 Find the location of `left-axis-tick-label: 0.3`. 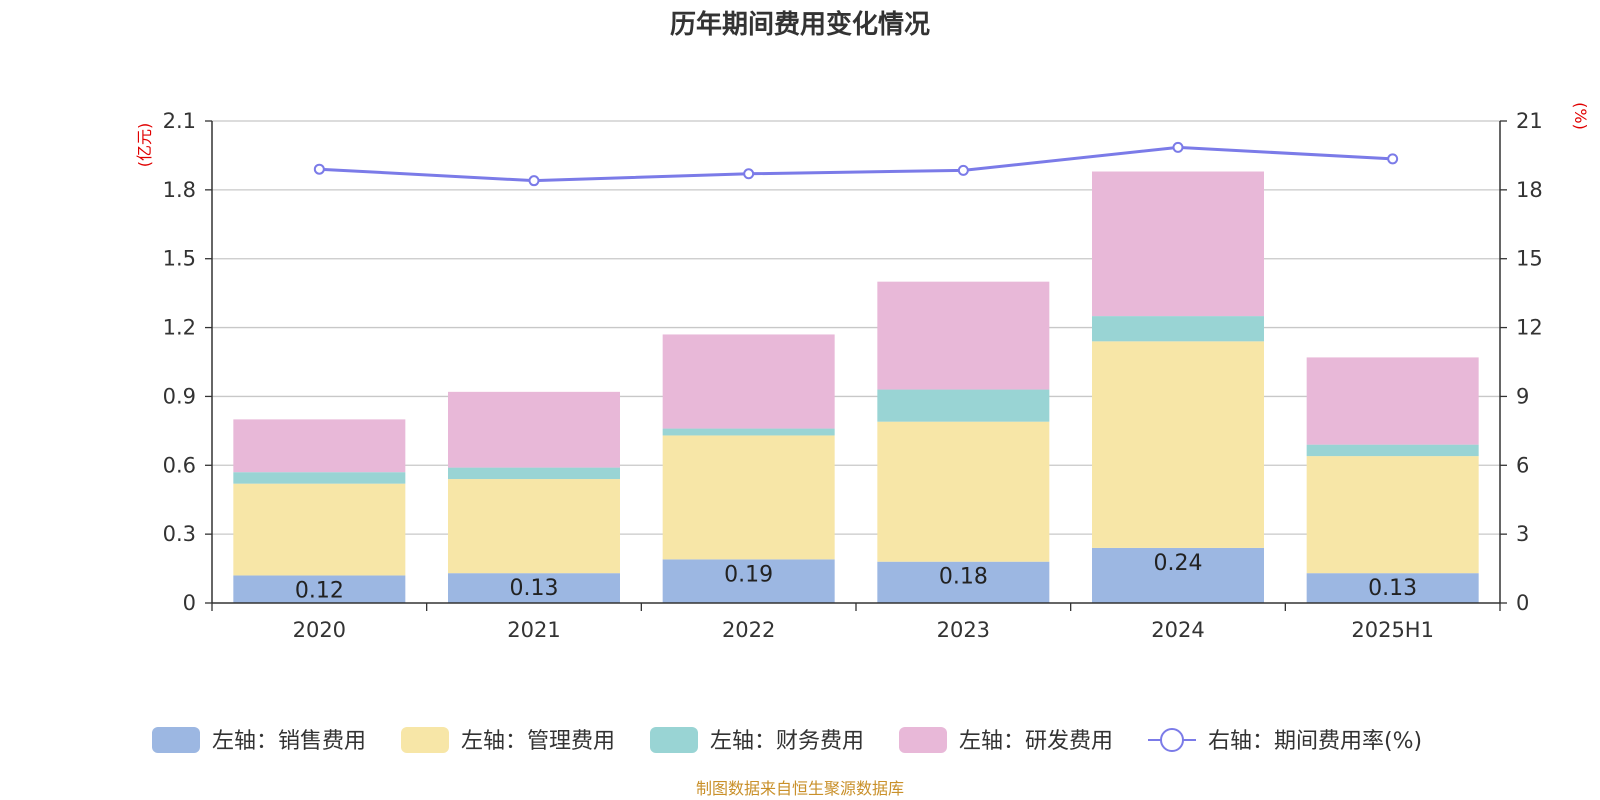

left-axis-tick-label: 0.3 is located at coordinates (179, 534).